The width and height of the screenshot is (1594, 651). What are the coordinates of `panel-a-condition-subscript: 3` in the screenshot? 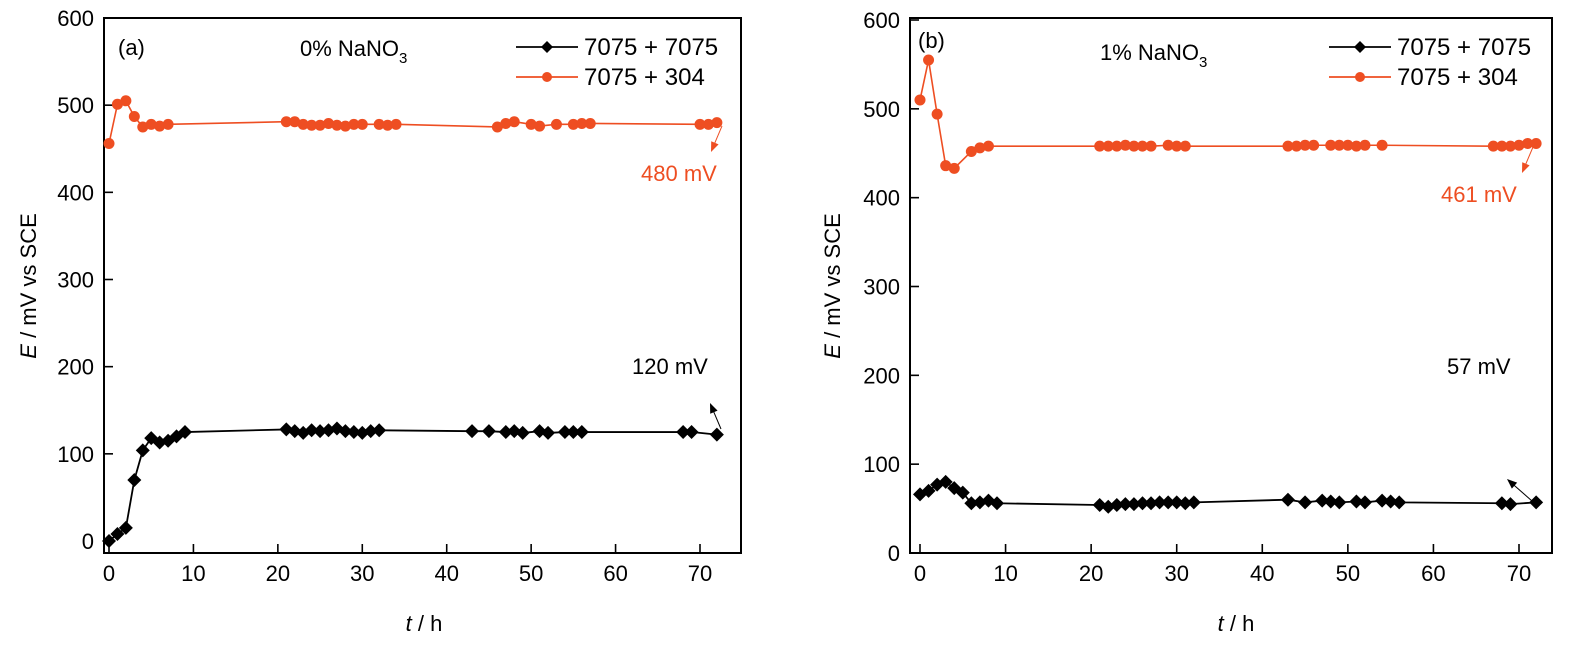 It's located at (403, 58).